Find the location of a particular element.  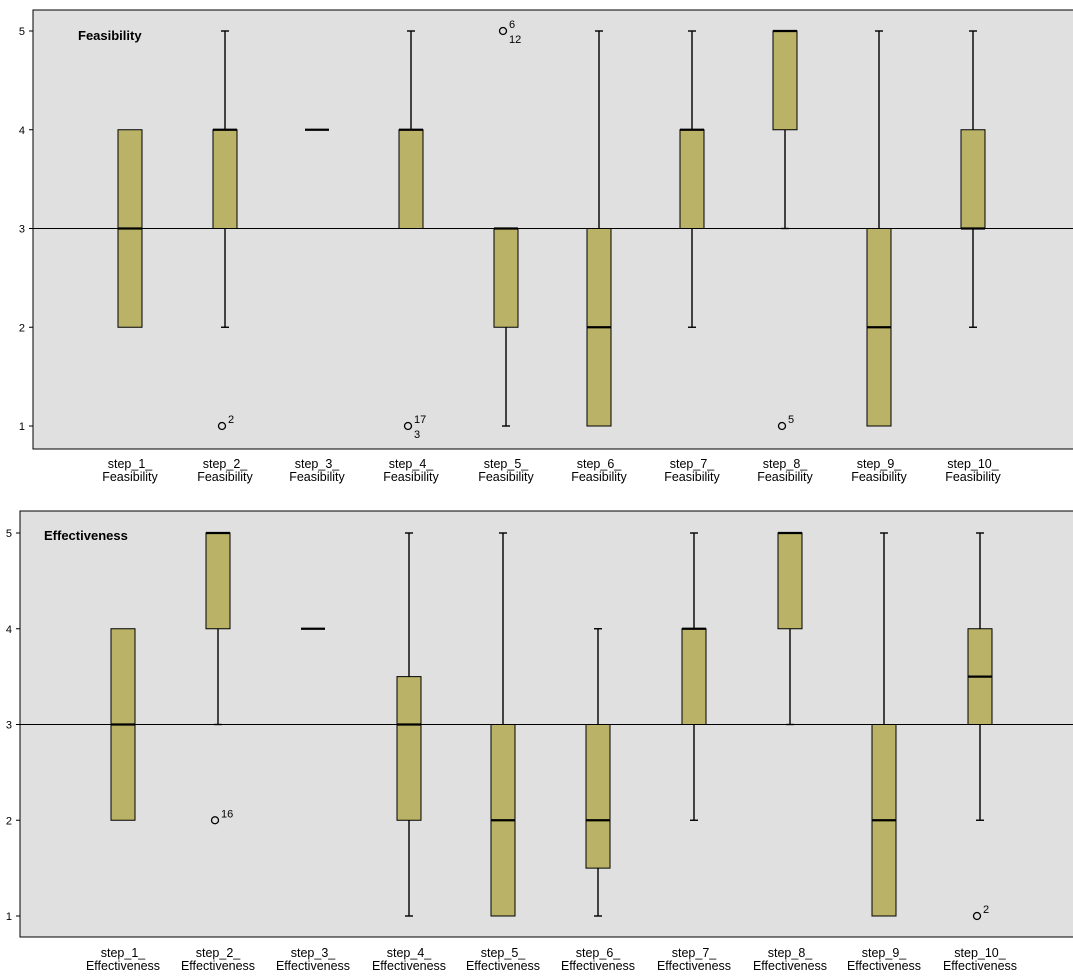

feasibility-step-6-label-line1: step_6_ is located at coordinates (600, 464).